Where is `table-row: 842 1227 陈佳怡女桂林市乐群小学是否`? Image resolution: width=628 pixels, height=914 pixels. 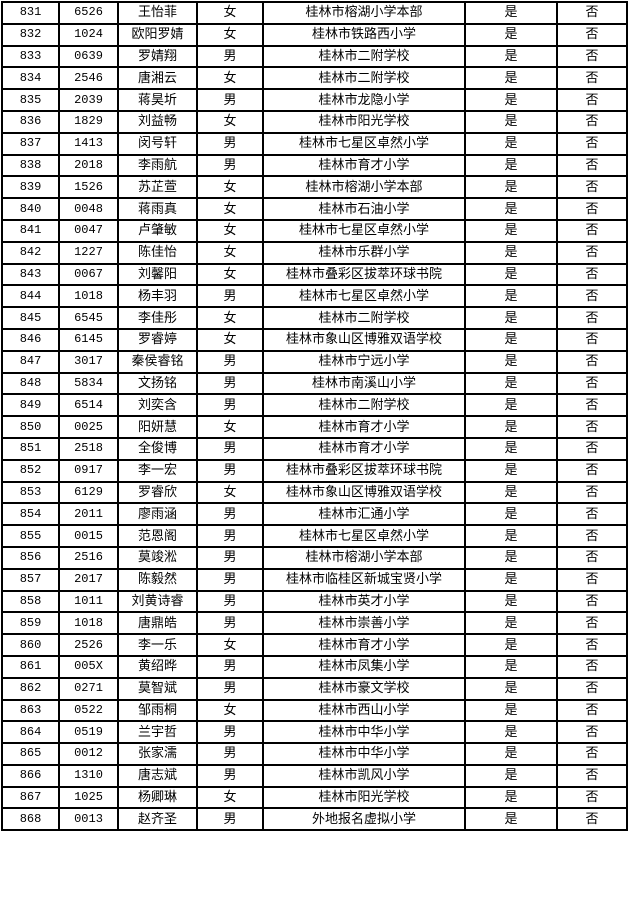
table-row: 842 1227 陈佳怡女桂林市乐群小学是否 is located at coordinates (314, 252).